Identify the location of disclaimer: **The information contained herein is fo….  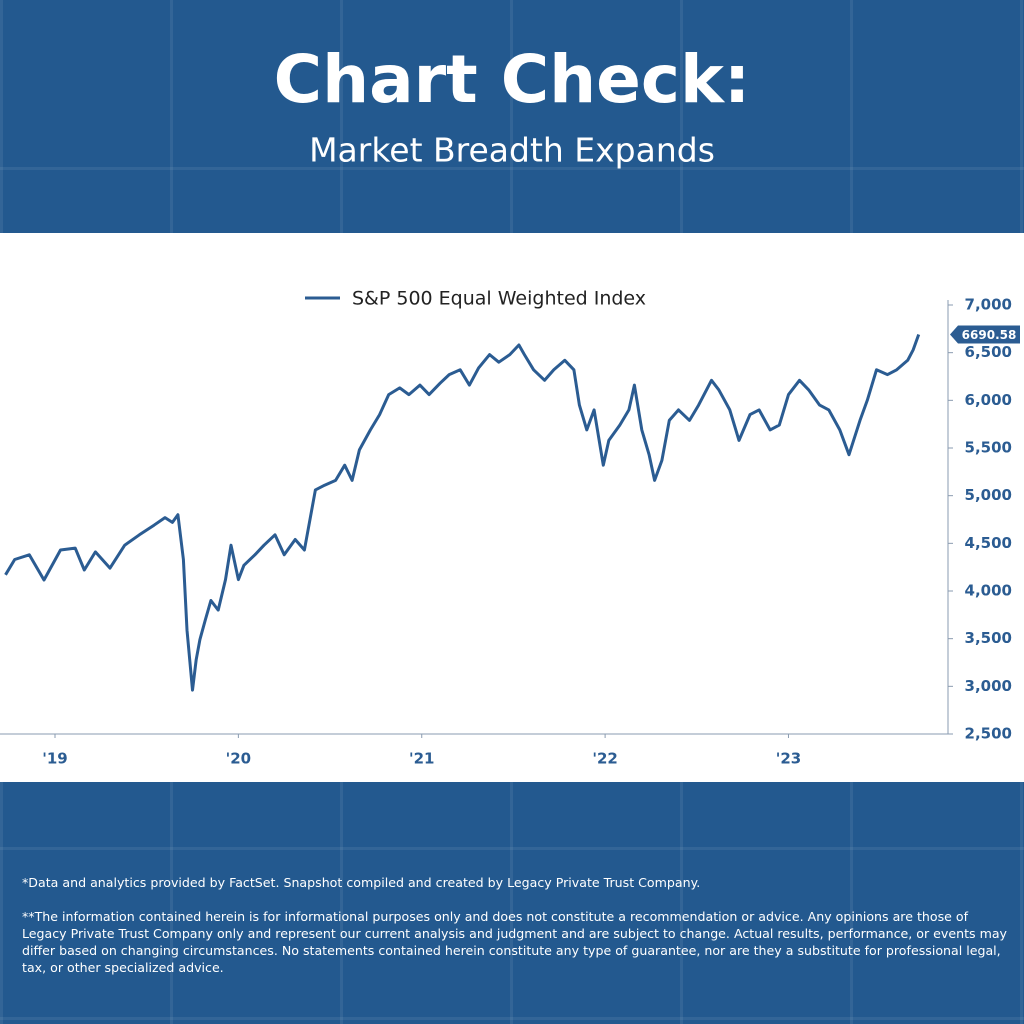
(515, 942).